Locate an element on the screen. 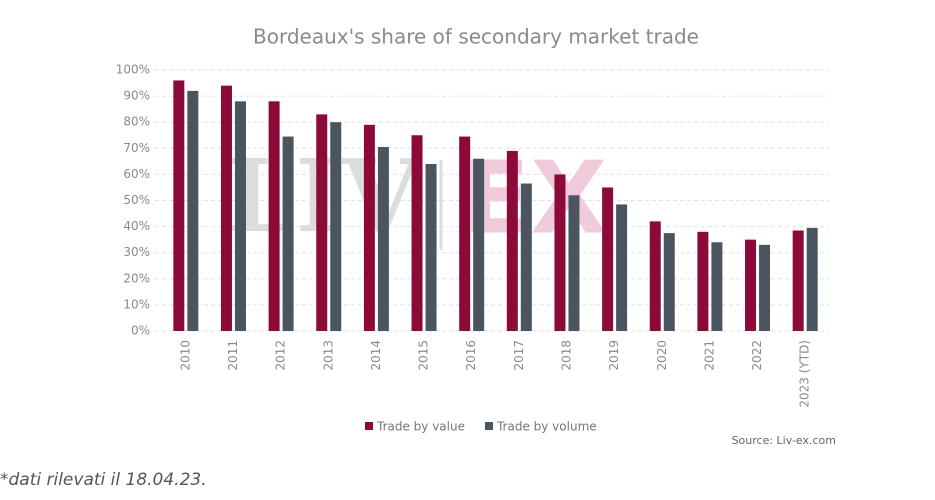 The width and height of the screenshot is (935, 500). y-tick-label: 70% is located at coordinates (136, 148).